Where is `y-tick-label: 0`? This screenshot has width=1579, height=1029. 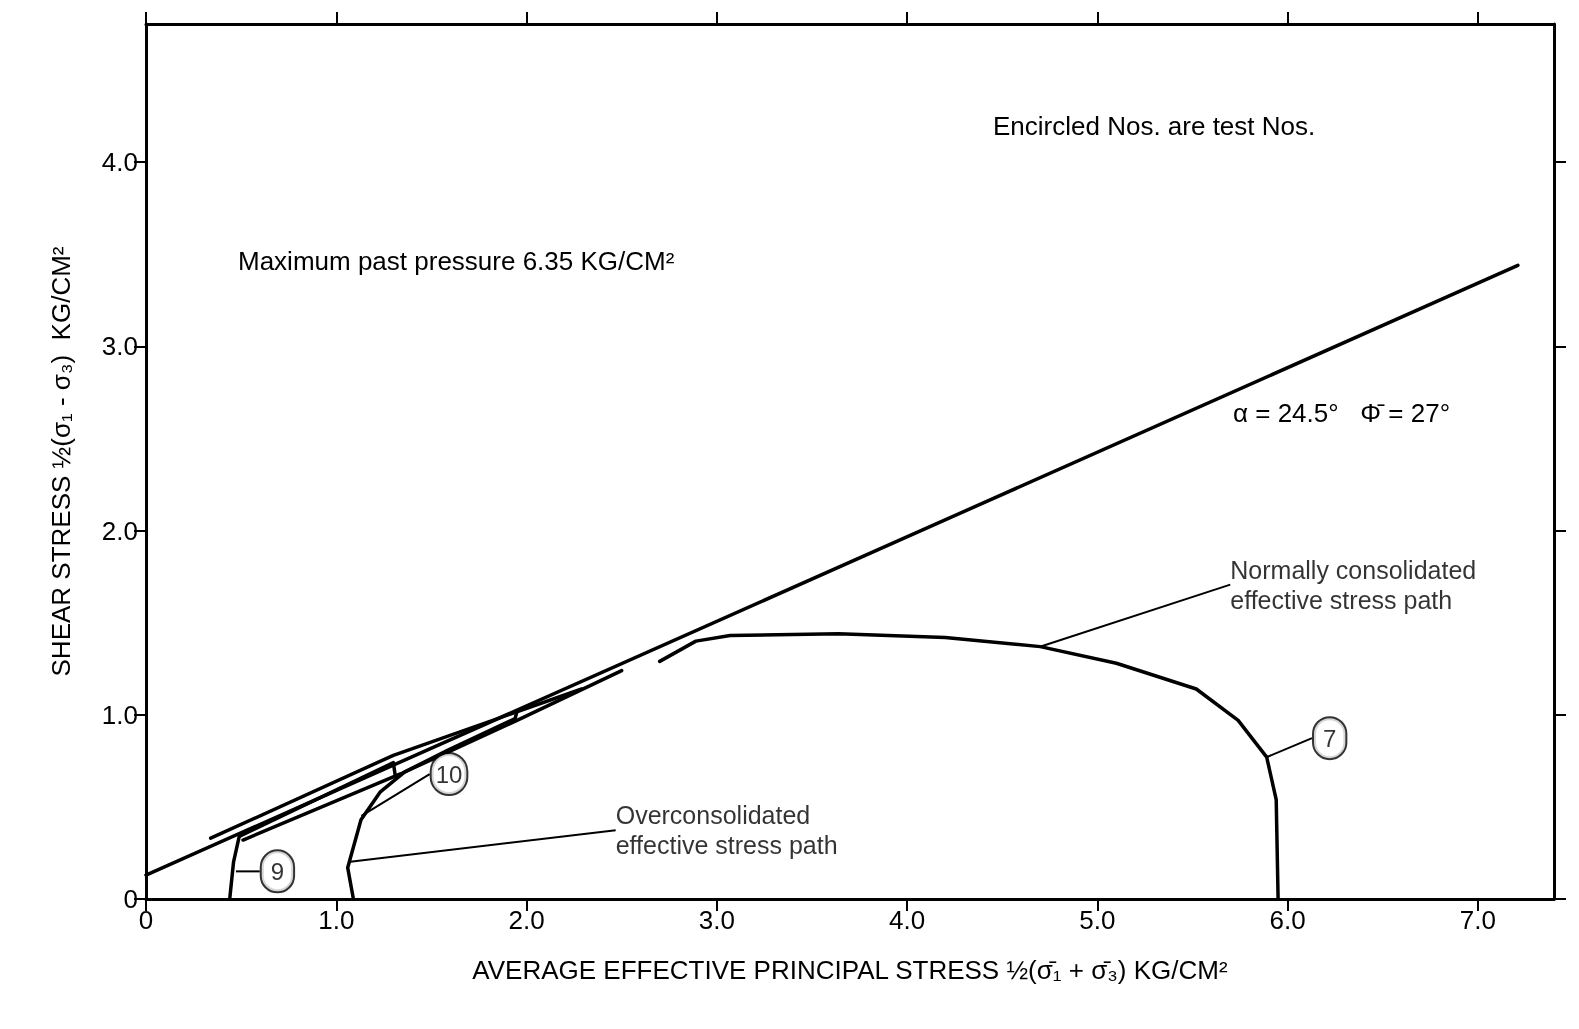 y-tick-label: 0 is located at coordinates (130, 899).